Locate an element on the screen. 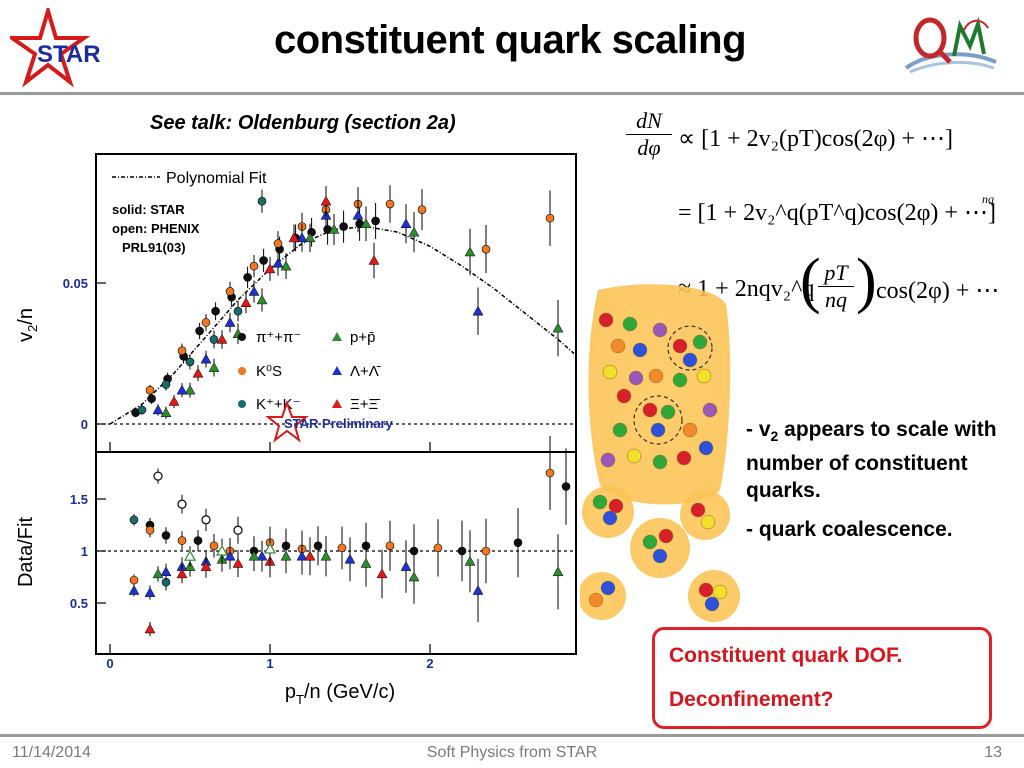  note-line: solid: STAR is located at coordinates (148, 209).